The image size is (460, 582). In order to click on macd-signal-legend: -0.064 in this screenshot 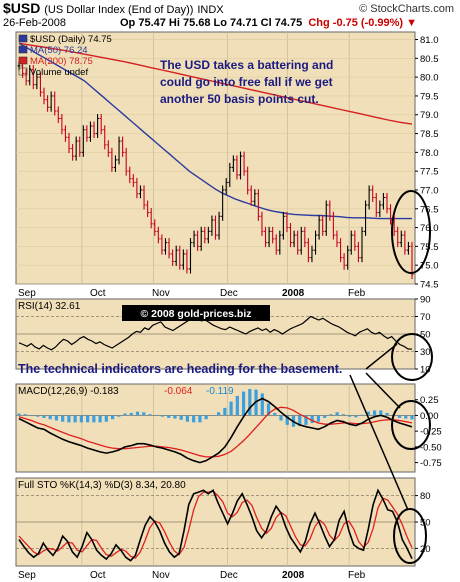, I will do `click(178, 391)`.